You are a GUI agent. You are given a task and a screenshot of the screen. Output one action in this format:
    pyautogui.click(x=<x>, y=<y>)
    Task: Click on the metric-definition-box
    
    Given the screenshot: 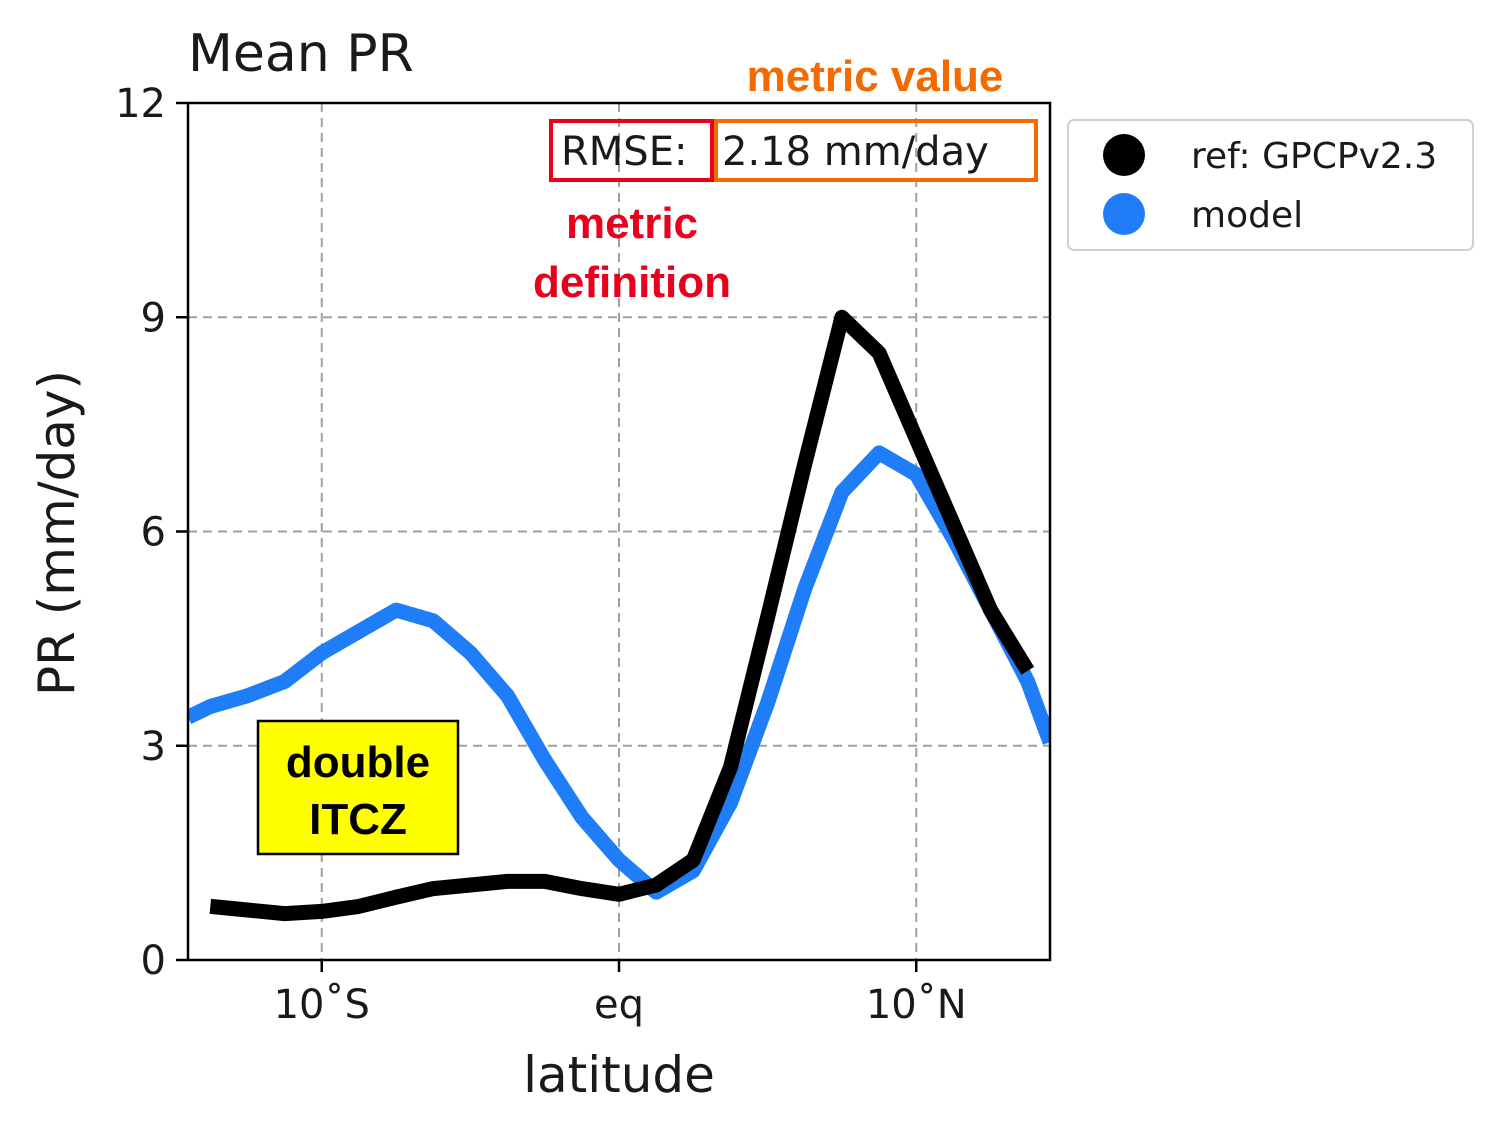 What is the action you would take?
    pyautogui.click(x=631, y=150)
    